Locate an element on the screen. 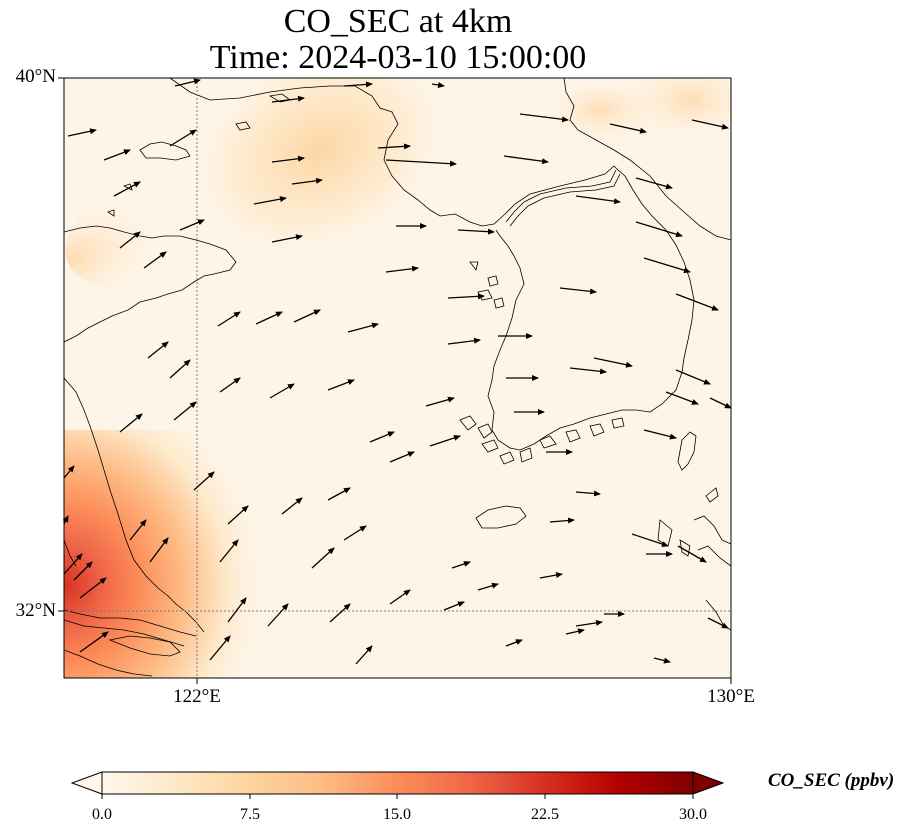 The image size is (916, 836). colorbar-label: CO_SEC (ppbv) is located at coordinates (831, 780).